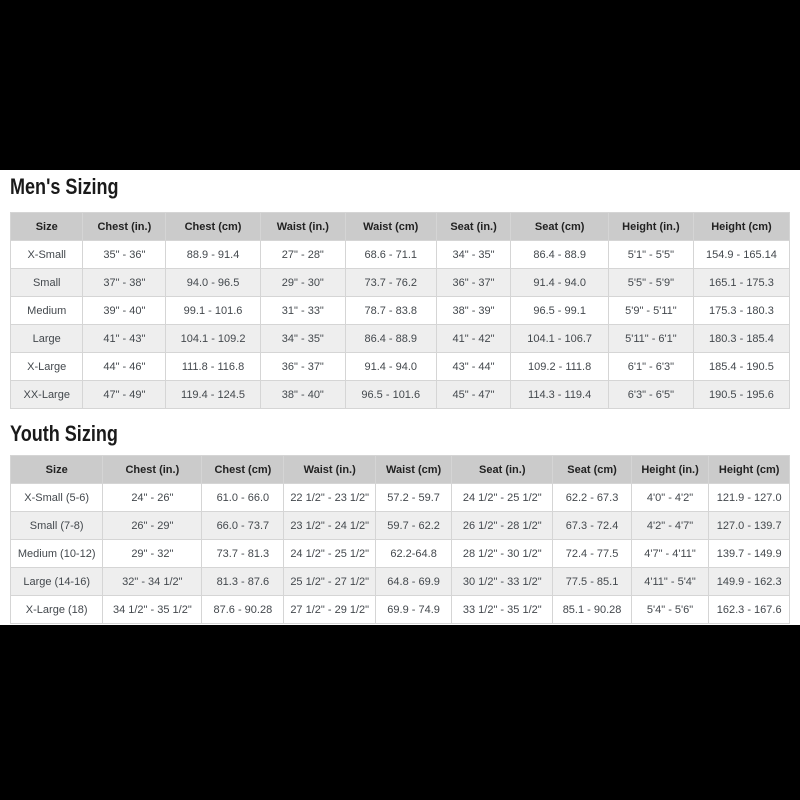 The height and width of the screenshot is (800, 800). What do you see at coordinates (414, 609) in the screenshot?
I see `measurement-cell: 69.9 - 74.9` at bounding box center [414, 609].